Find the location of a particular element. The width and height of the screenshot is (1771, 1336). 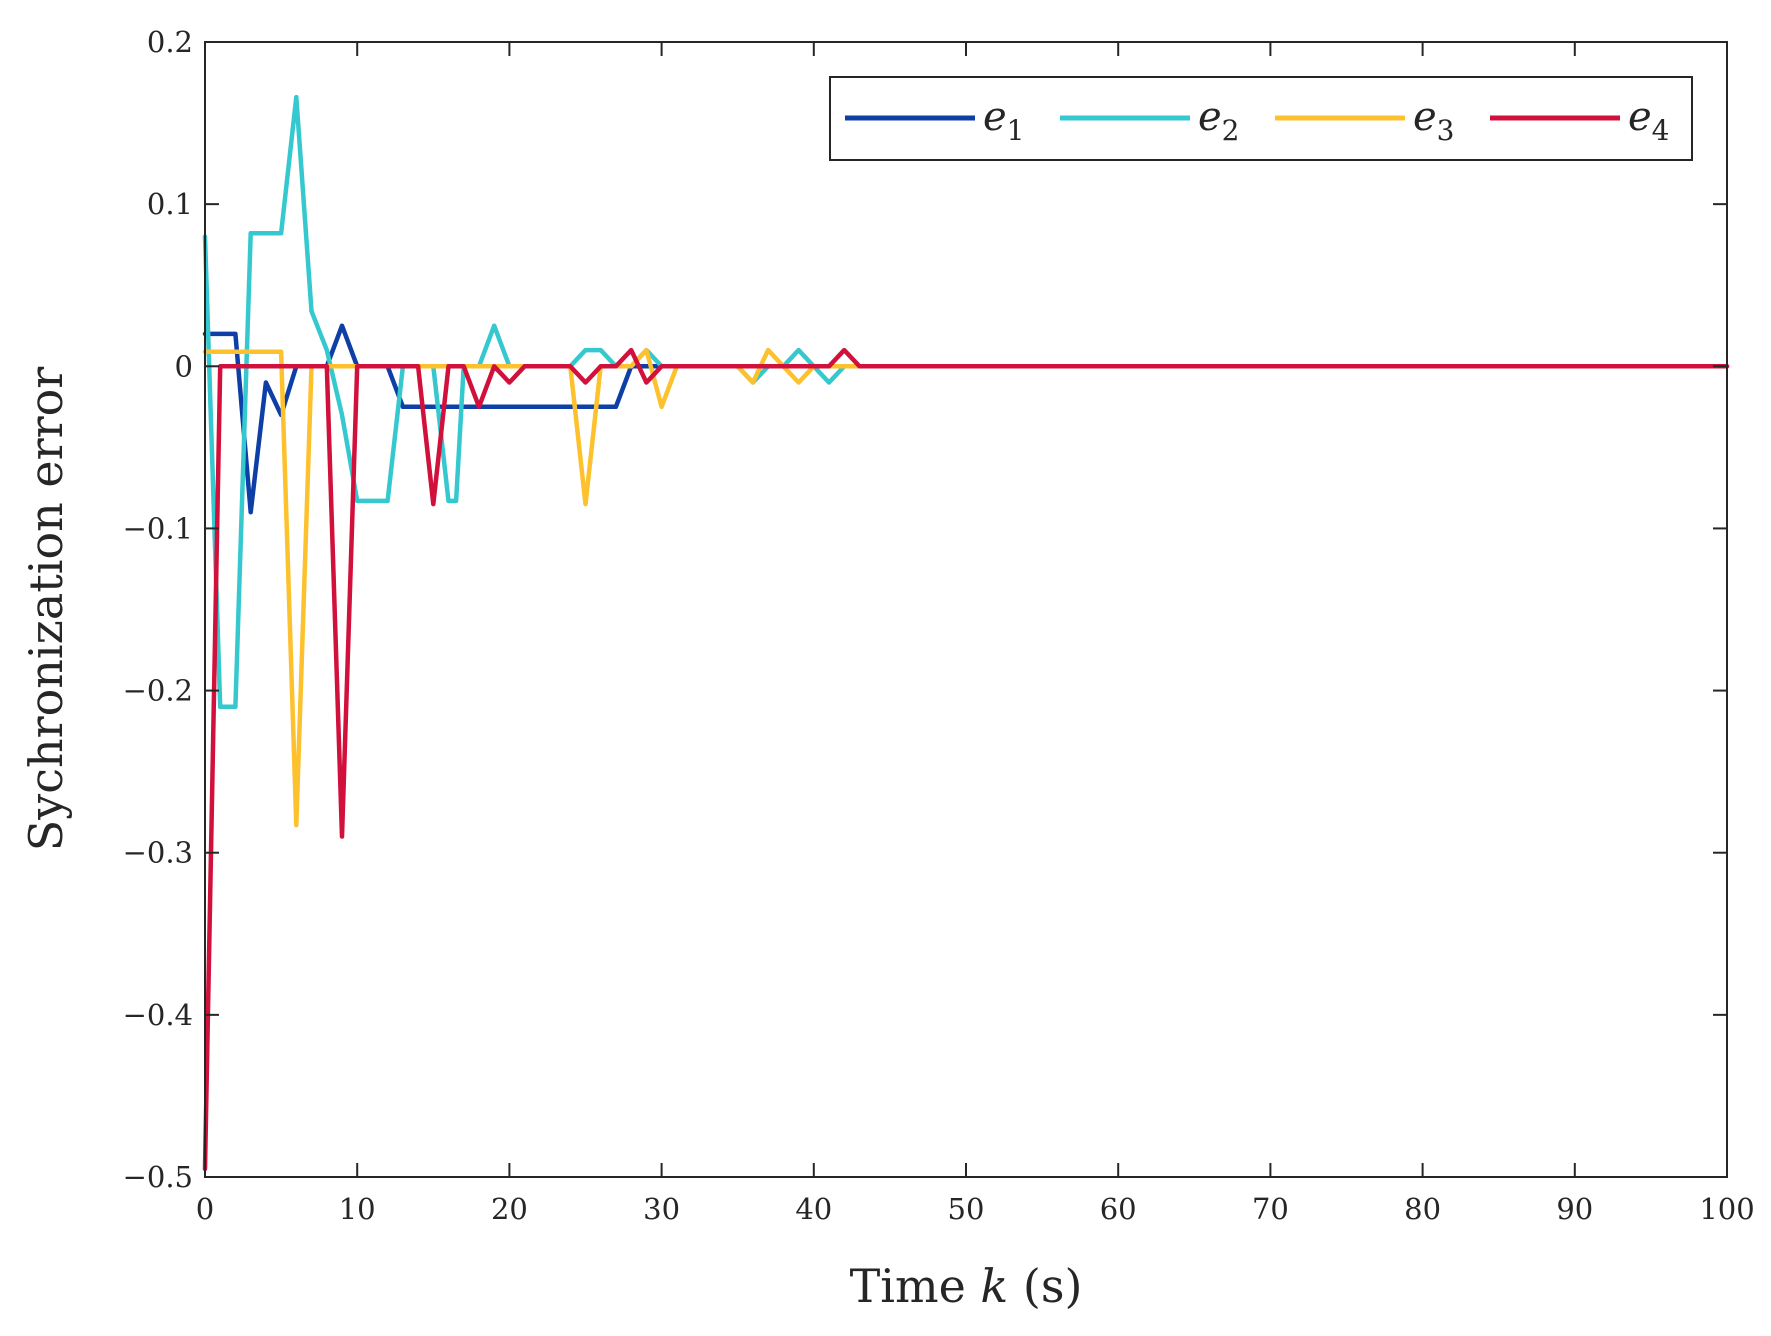

legend-label-e2: e2 is located at coordinates (1219, 120).